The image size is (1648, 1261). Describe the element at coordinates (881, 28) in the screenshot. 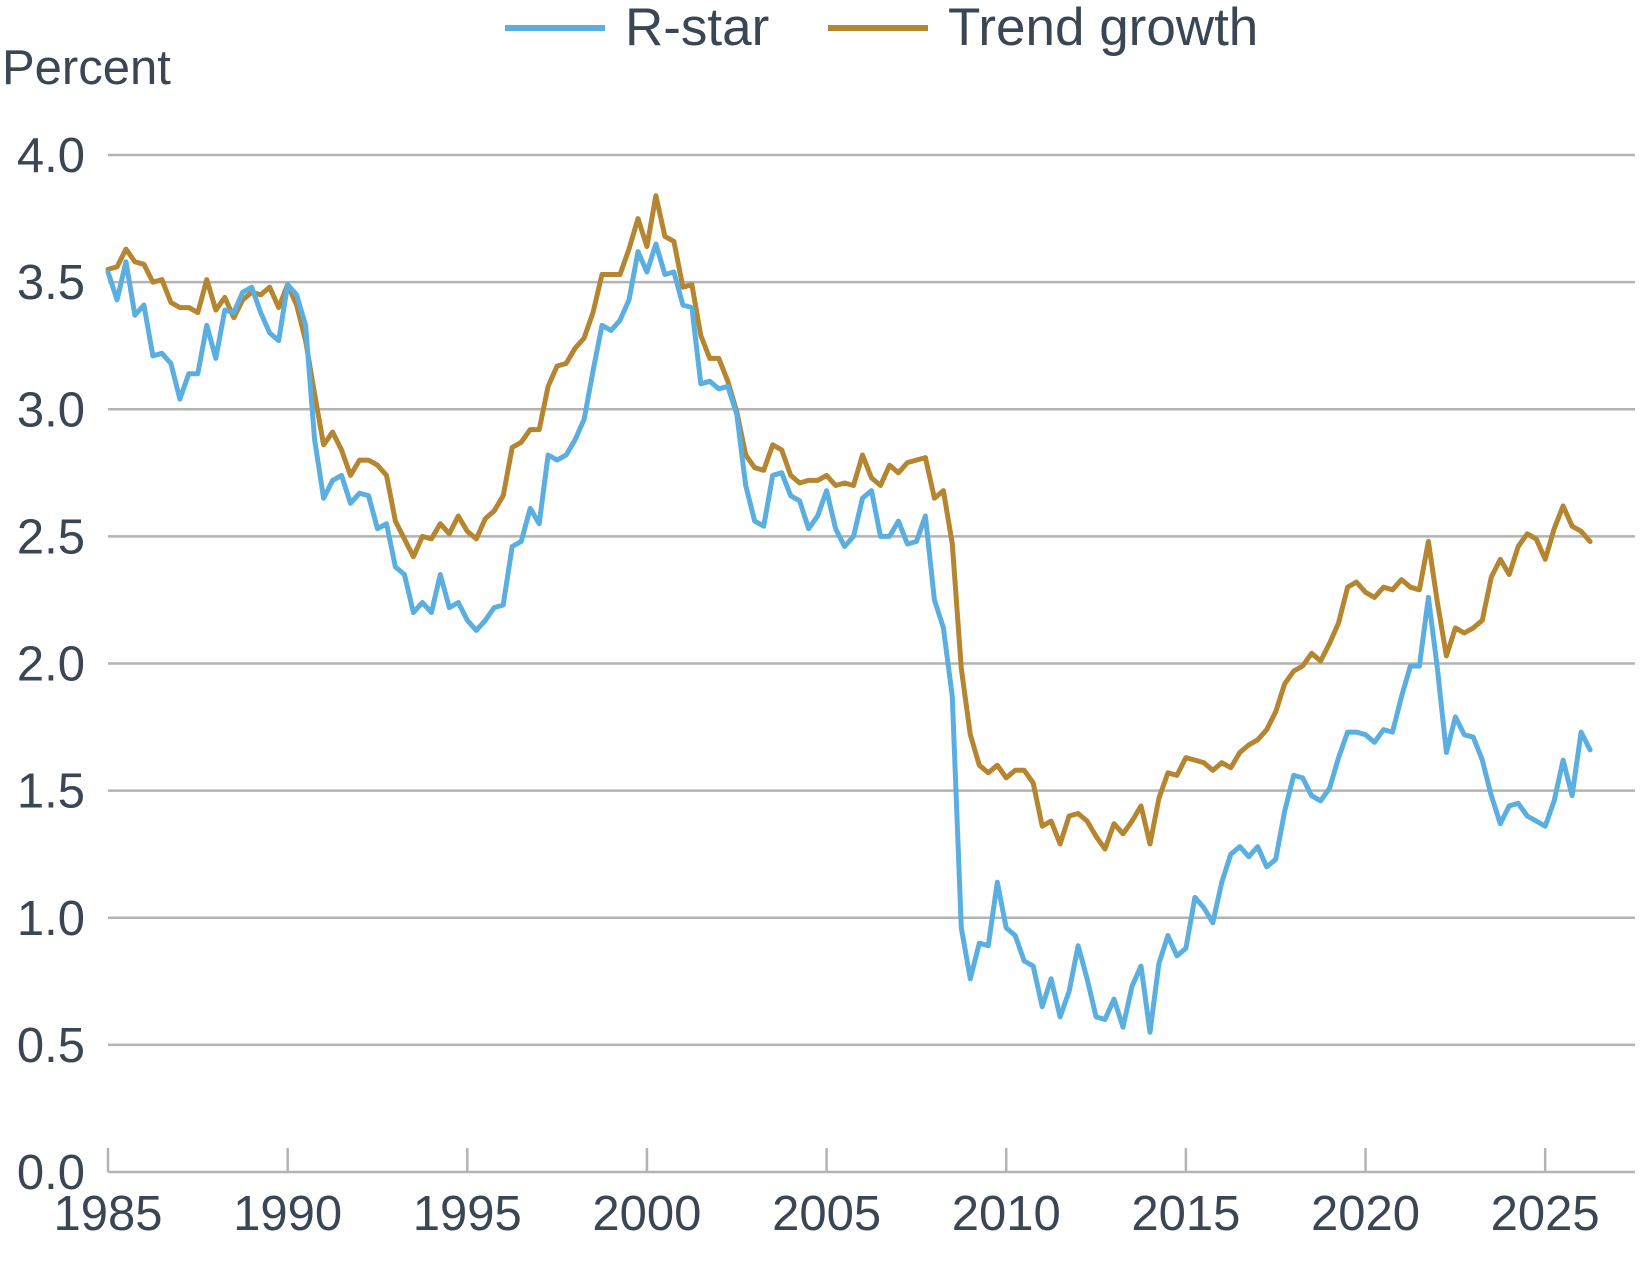

I see `legend: R-star Trend growth` at that location.